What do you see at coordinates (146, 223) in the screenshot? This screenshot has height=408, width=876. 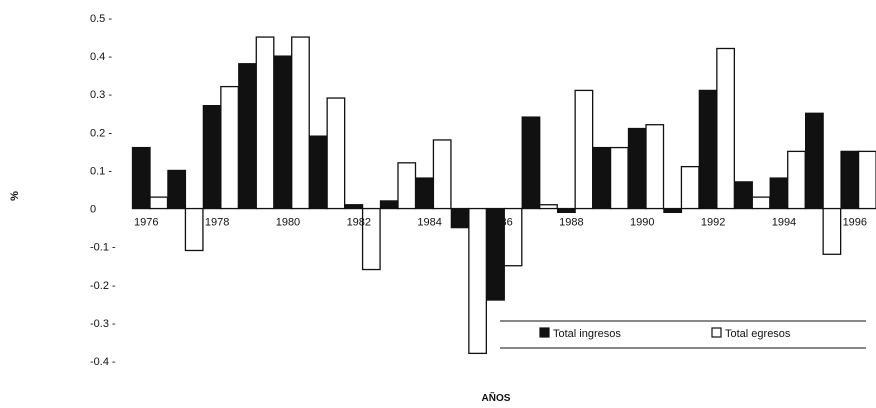 I see `x-tick-label: 1976` at bounding box center [146, 223].